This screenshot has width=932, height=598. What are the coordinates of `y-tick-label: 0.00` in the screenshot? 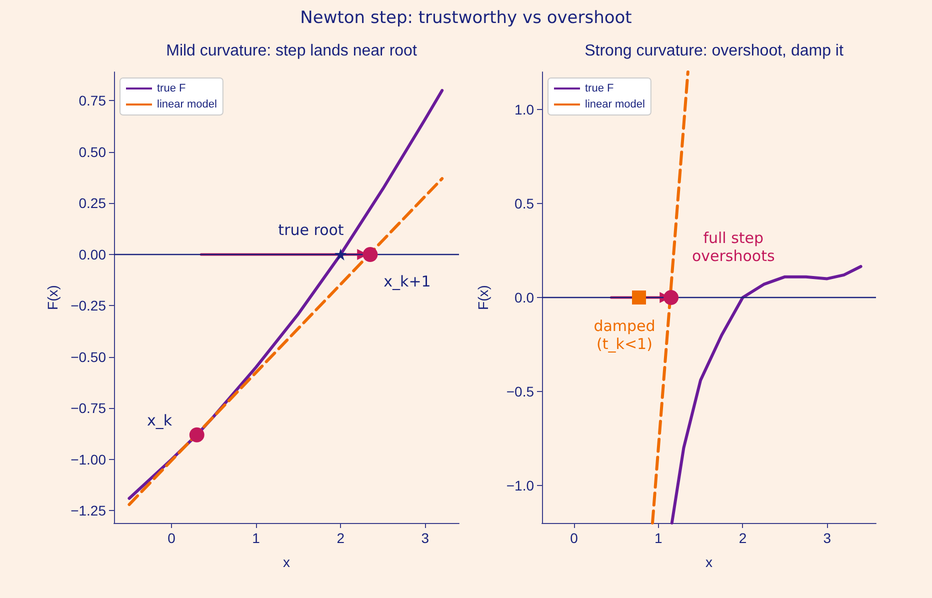 It's located at (92, 254).